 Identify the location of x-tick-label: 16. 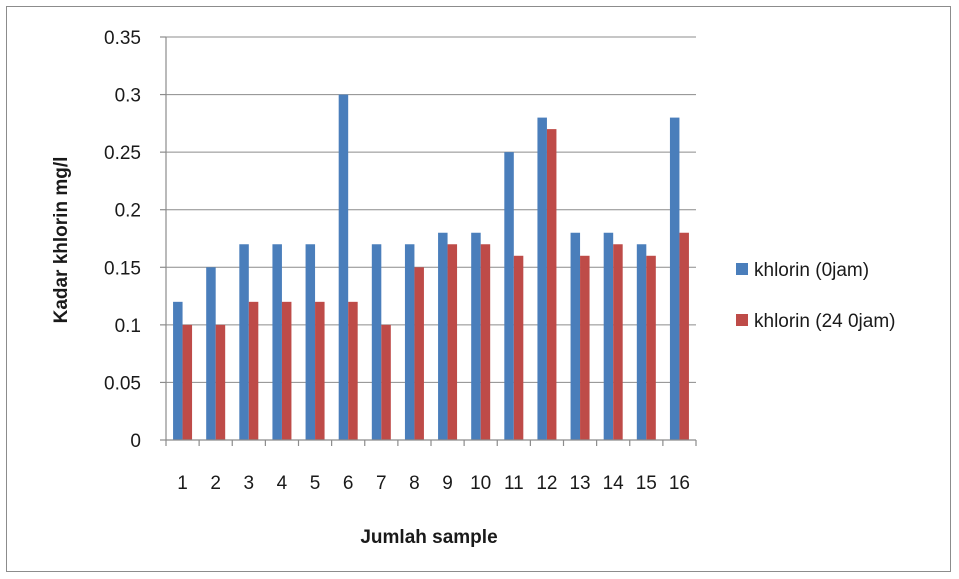
(679, 483).